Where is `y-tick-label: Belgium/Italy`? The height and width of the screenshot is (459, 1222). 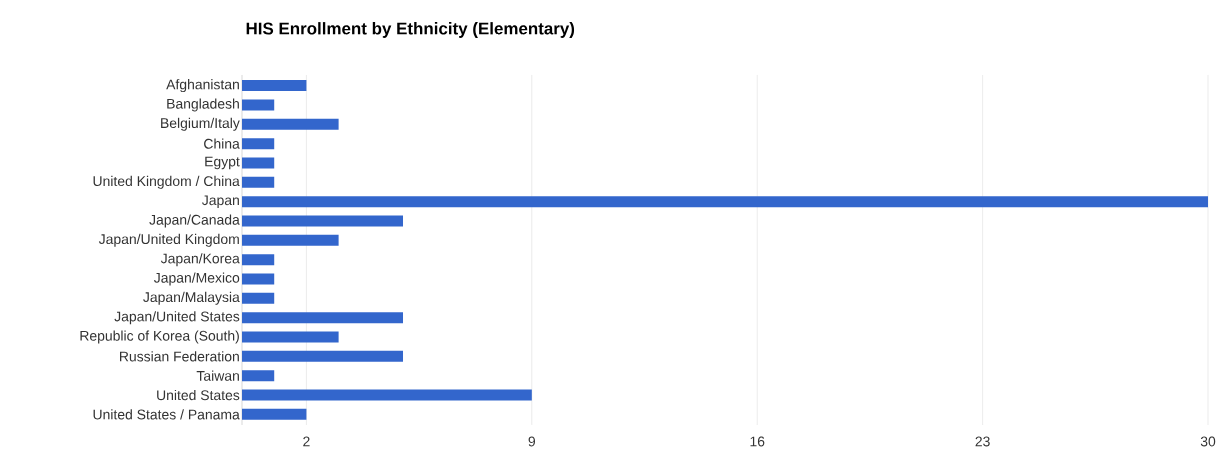 y-tick-label: Belgium/Italy is located at coordinates (200, 124).